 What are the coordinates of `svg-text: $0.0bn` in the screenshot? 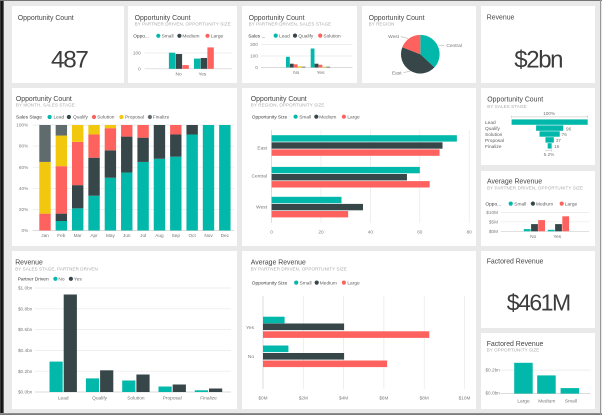 It's located at (492, 392).